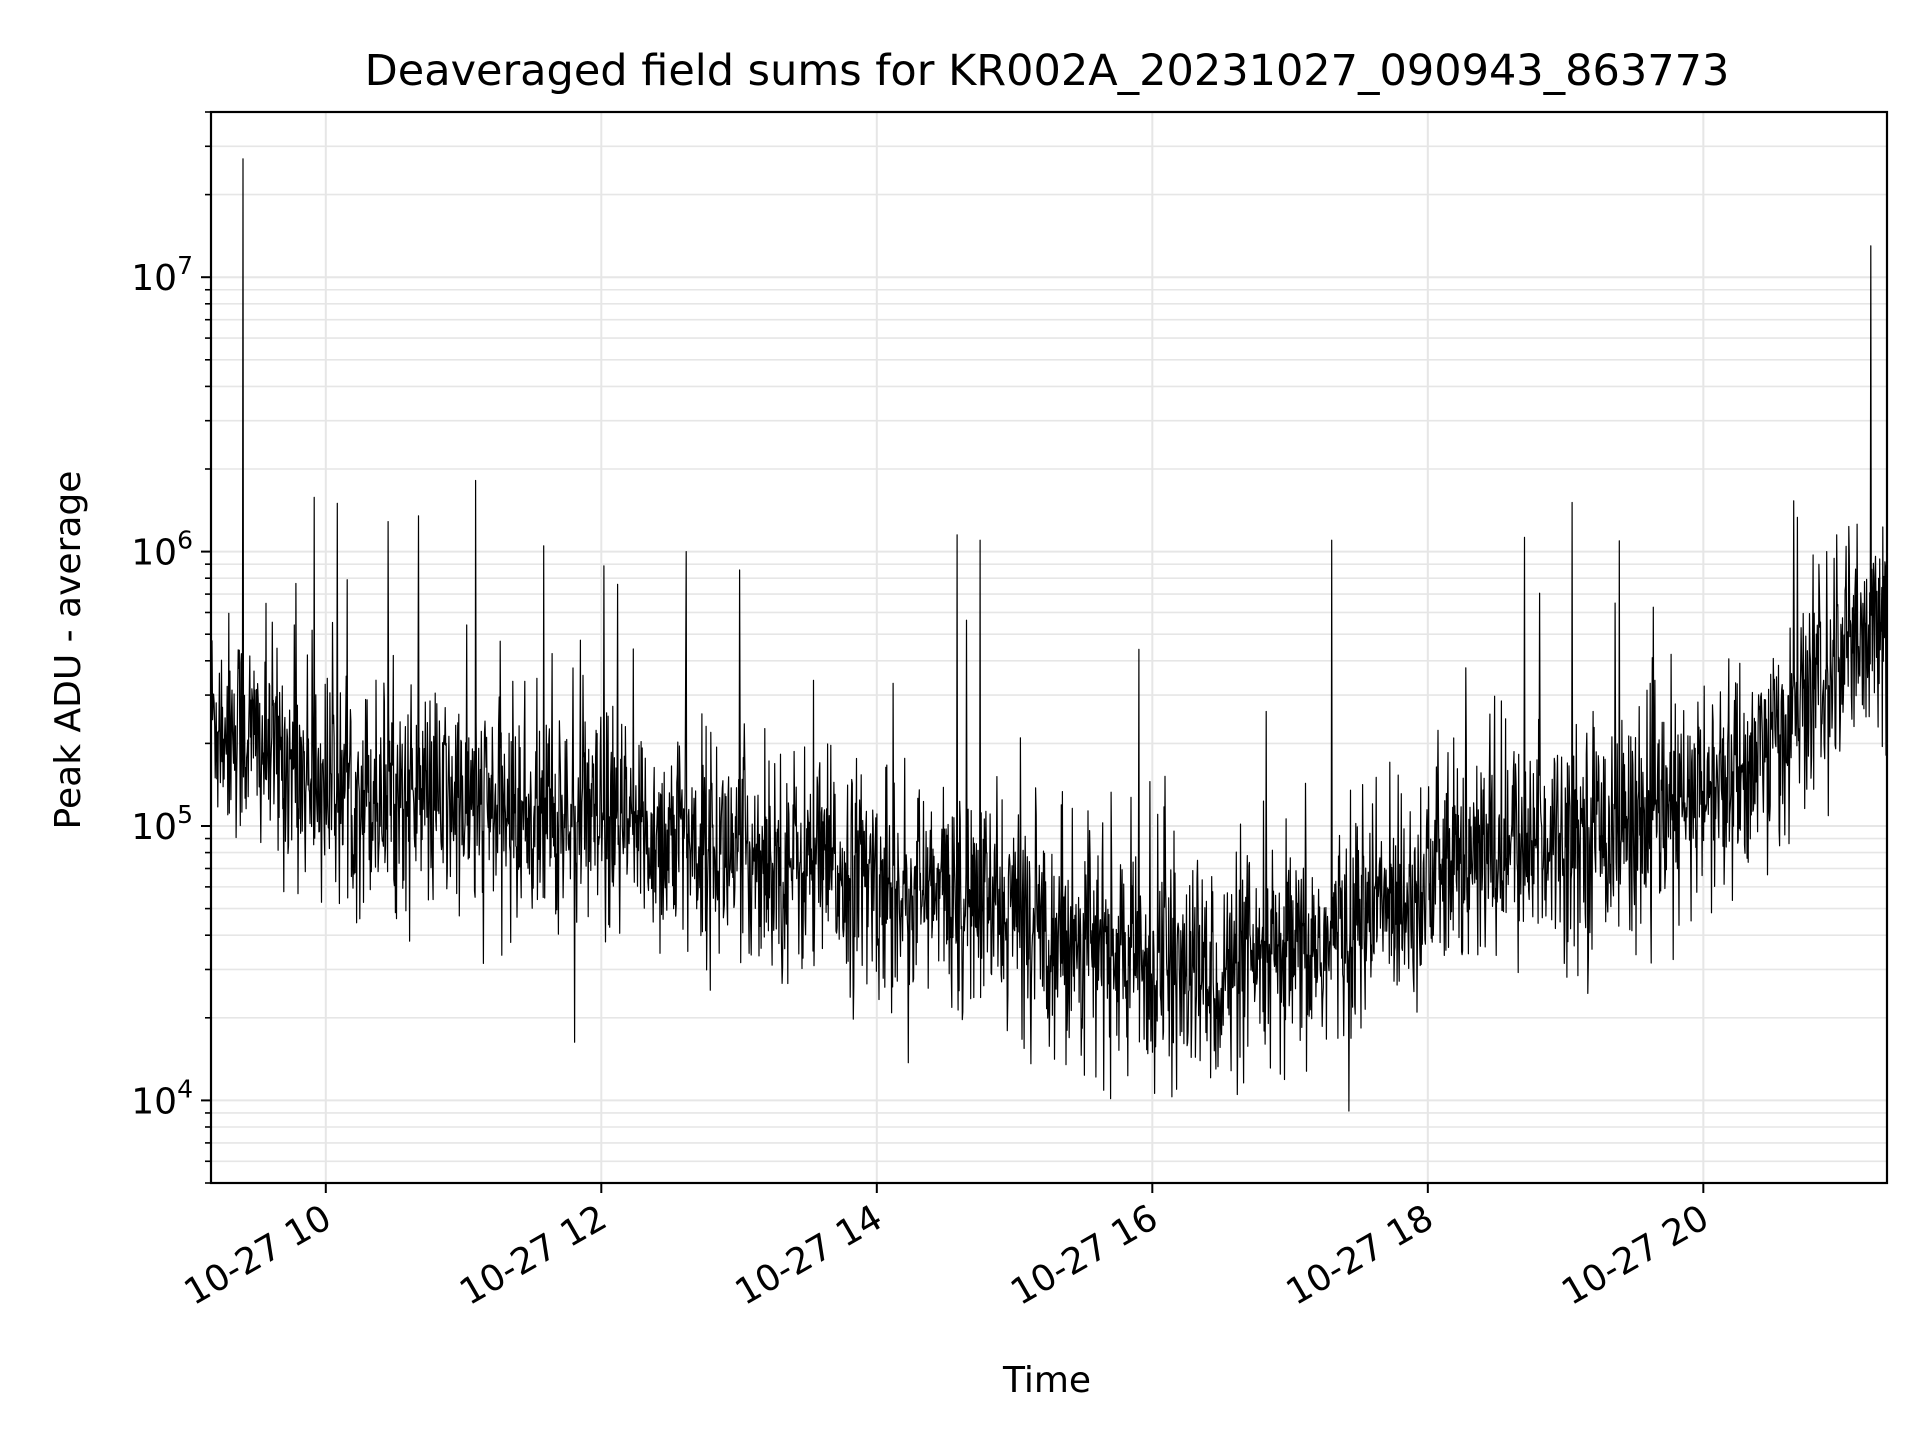 This screenshot has height=1440, width=1920. What do you see at coordinates (68, 650) in the screenshot?
I see `y-axis-label: Peak ADU - average` at bounding box center [68, 650].